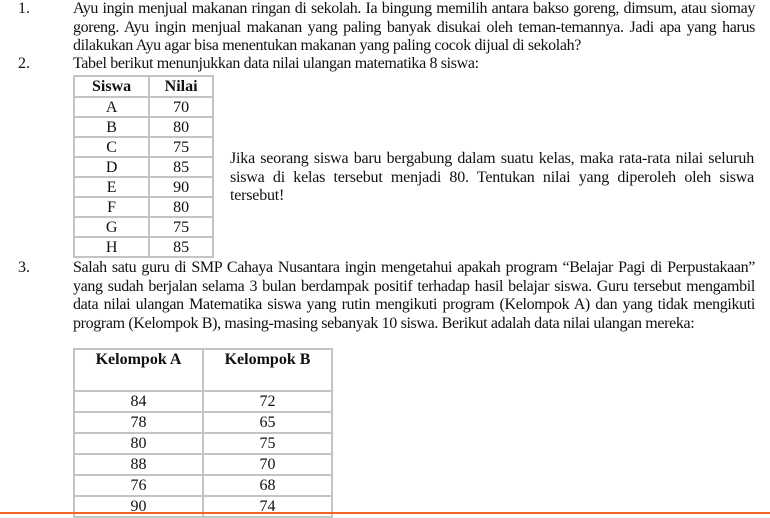  I want to click on table-row: H 85, so click(143, 247).